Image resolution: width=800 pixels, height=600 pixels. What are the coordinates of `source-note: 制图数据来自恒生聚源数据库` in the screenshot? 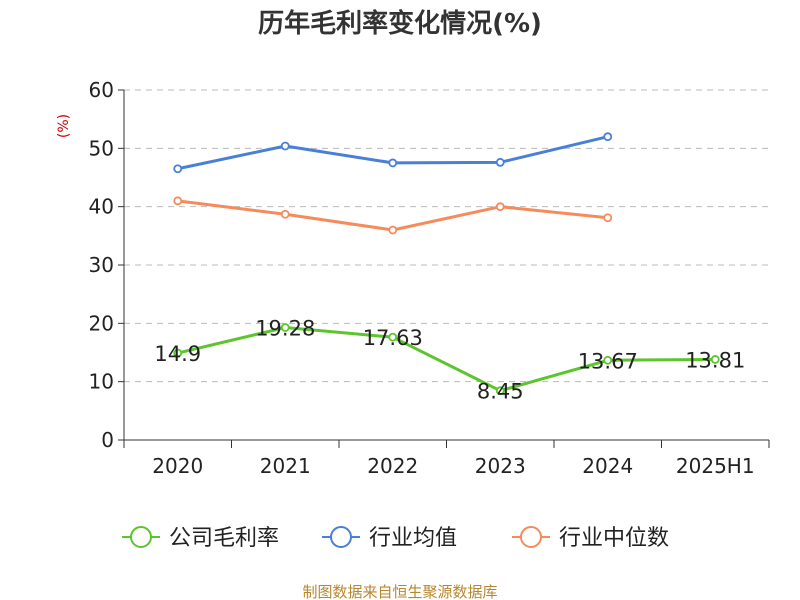 It's located at (399, 591).